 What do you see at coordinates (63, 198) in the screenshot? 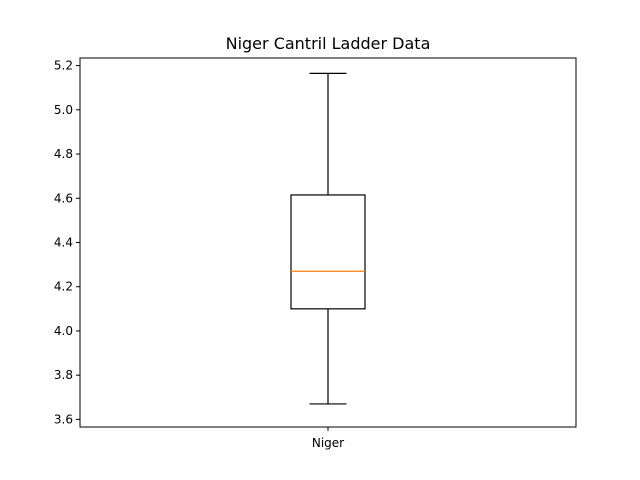
I see `y-tick-label: 4.6` at bounding box center [63, 198].